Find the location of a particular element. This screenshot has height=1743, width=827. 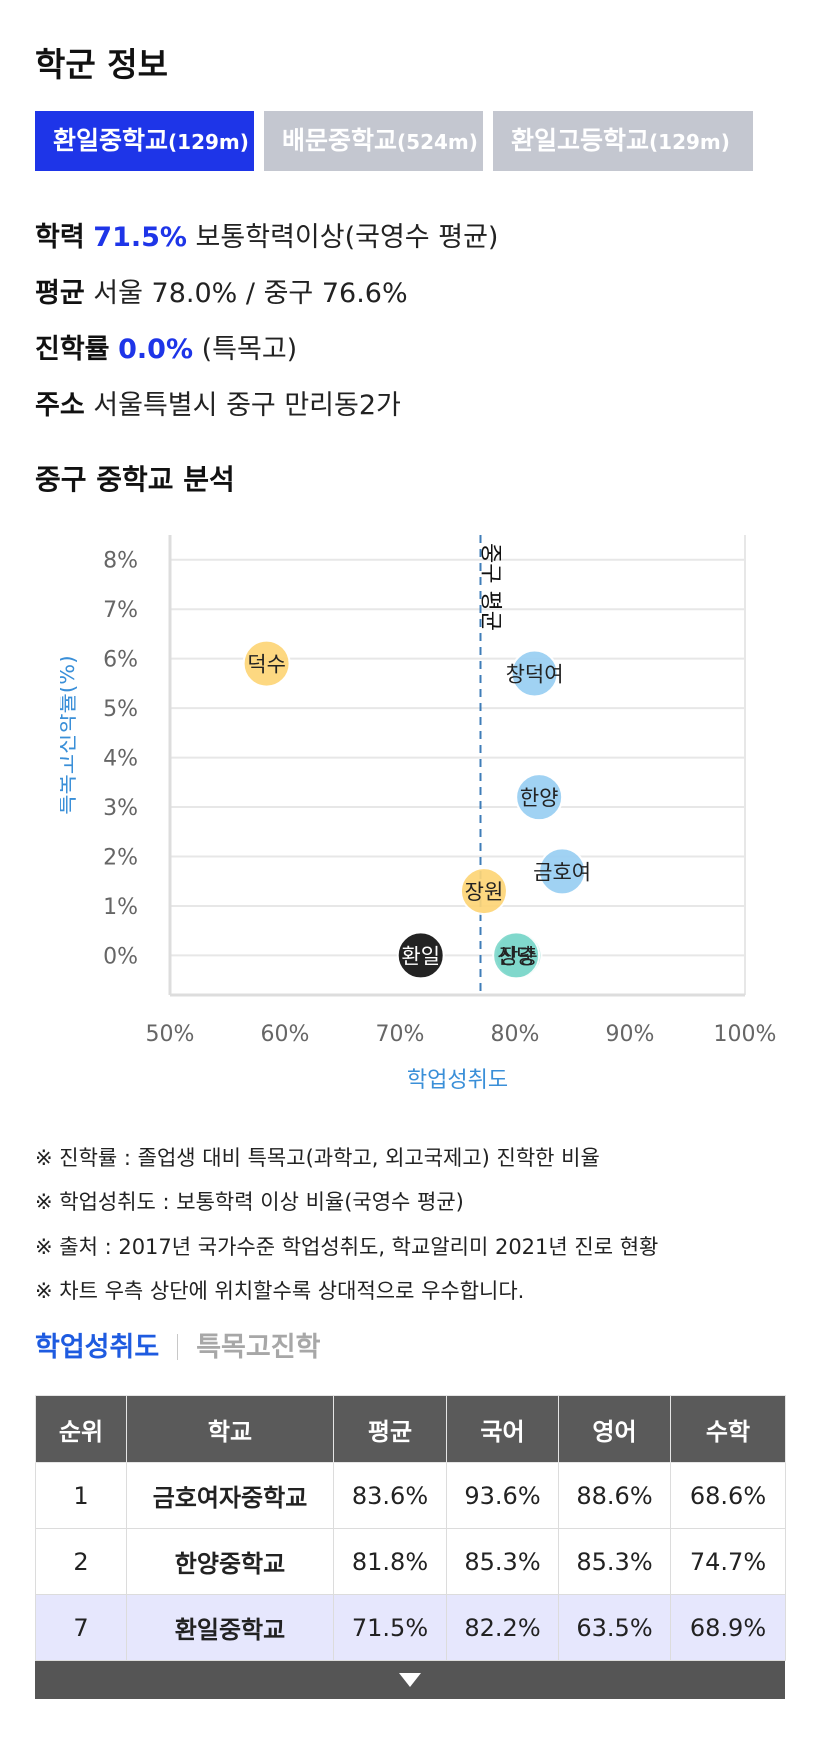

subtab-divider is located at coordinates (178, 1347).